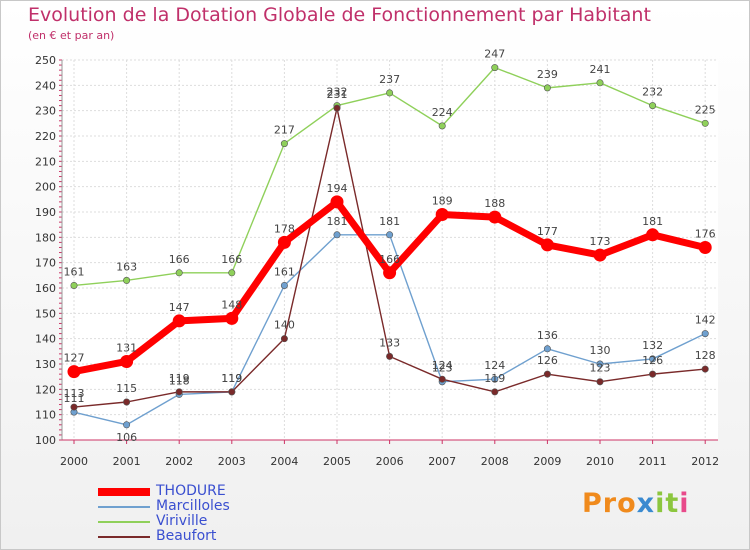  Describe the element at coordinates (284, 325) in the screenshot. I see `data-label: 140` at that location.